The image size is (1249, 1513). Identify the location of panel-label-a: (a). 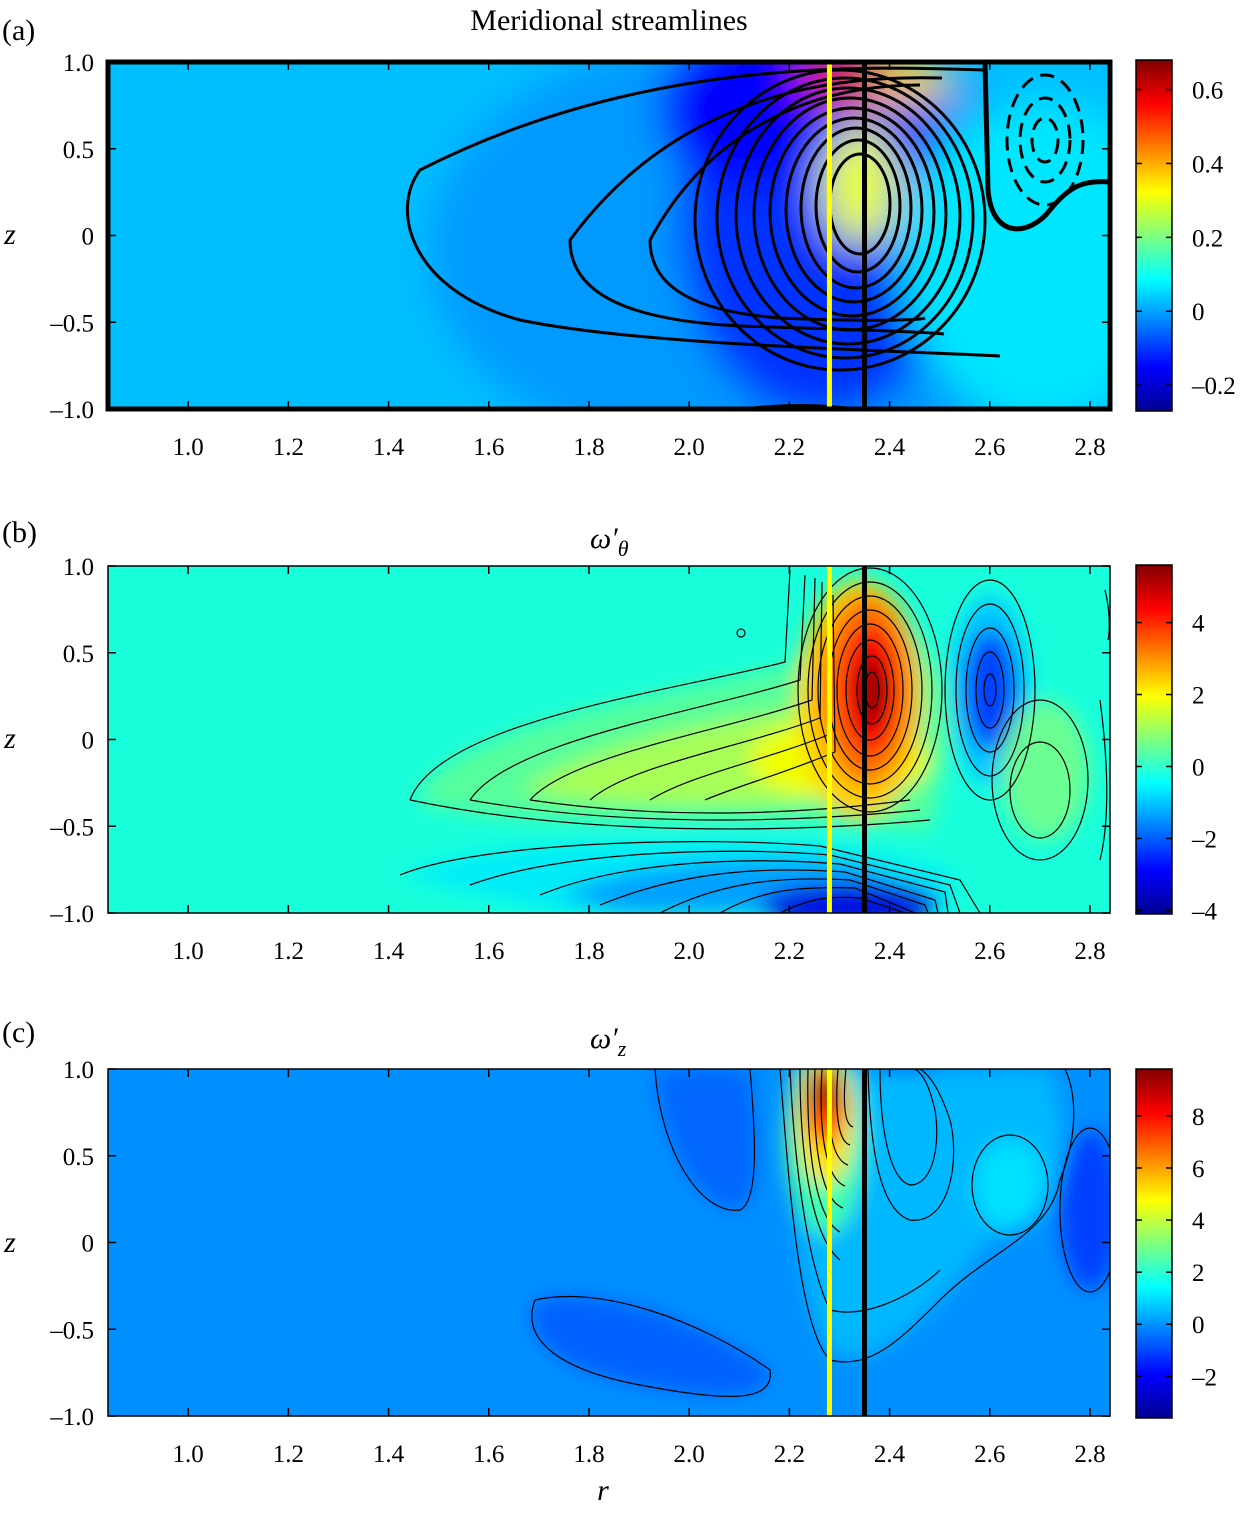
(18, 30).